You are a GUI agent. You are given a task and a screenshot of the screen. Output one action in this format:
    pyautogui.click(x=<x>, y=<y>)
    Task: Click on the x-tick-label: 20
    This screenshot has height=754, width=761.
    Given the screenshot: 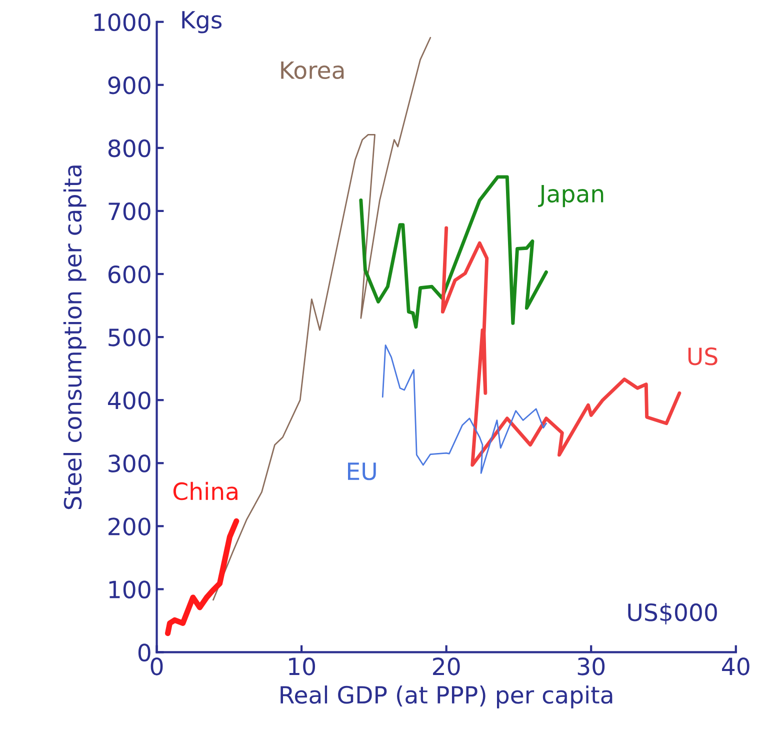 What is the action you would take?
    pyautogui.click(x=446, y=666)
    